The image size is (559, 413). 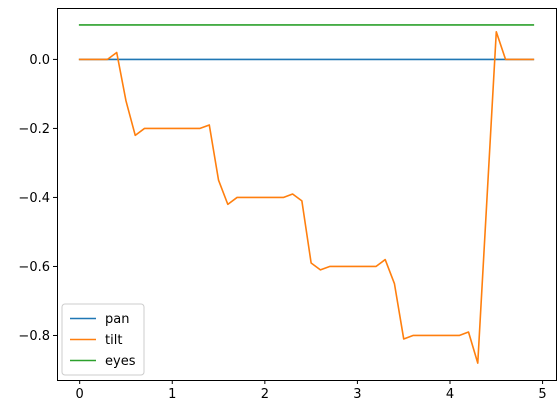 I want to click on y-tick-label: −0.6, so click(x=34, y=267).